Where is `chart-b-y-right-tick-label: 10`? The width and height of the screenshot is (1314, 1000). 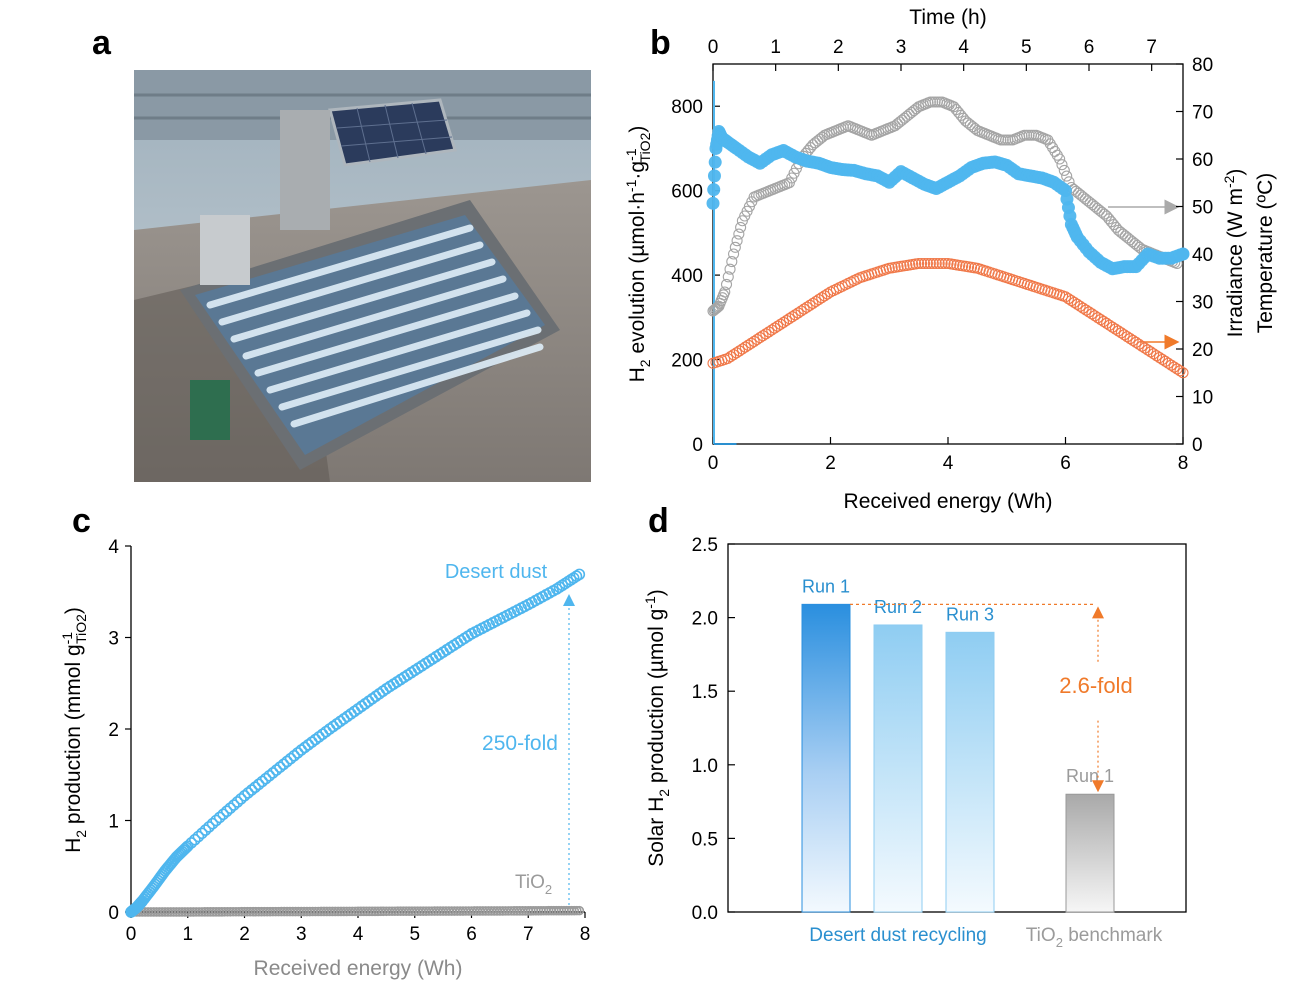
chart-b-y-right-tick-label: 10 is located at coordinates (1202, 398).